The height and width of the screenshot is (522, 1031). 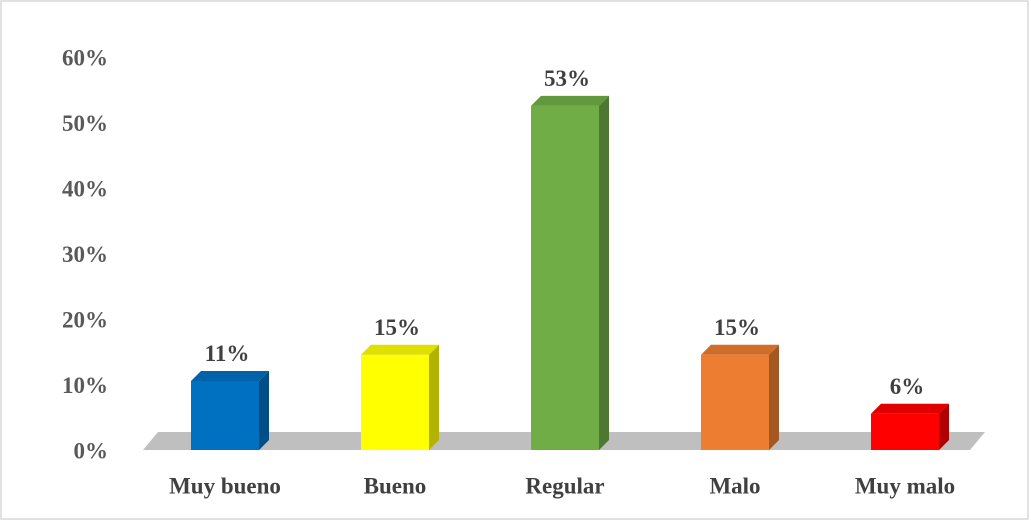 What do you see at coordinates (85, 254) in the screenshot?
I see `y-tick-label: 30%` at bounding box center [85, 254].